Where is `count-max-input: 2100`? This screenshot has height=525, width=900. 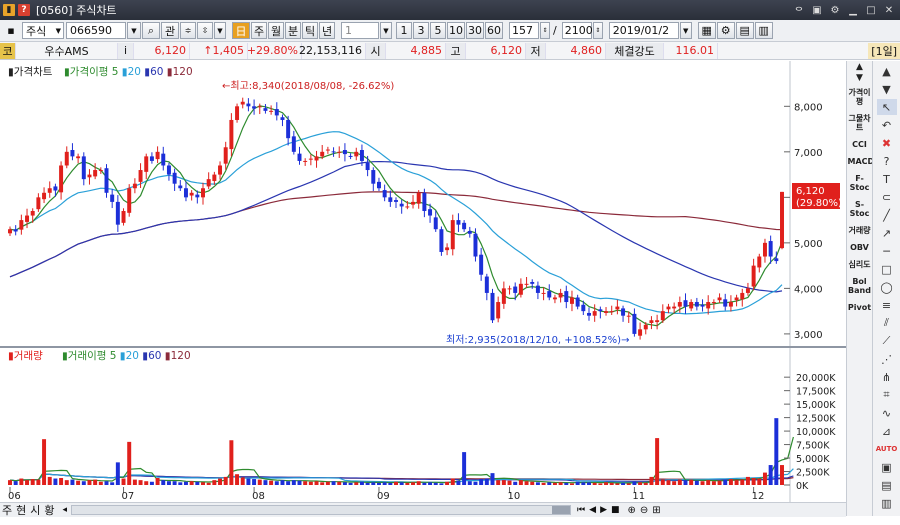 count-max-input: 2100 is located at coordinates (577, 30).